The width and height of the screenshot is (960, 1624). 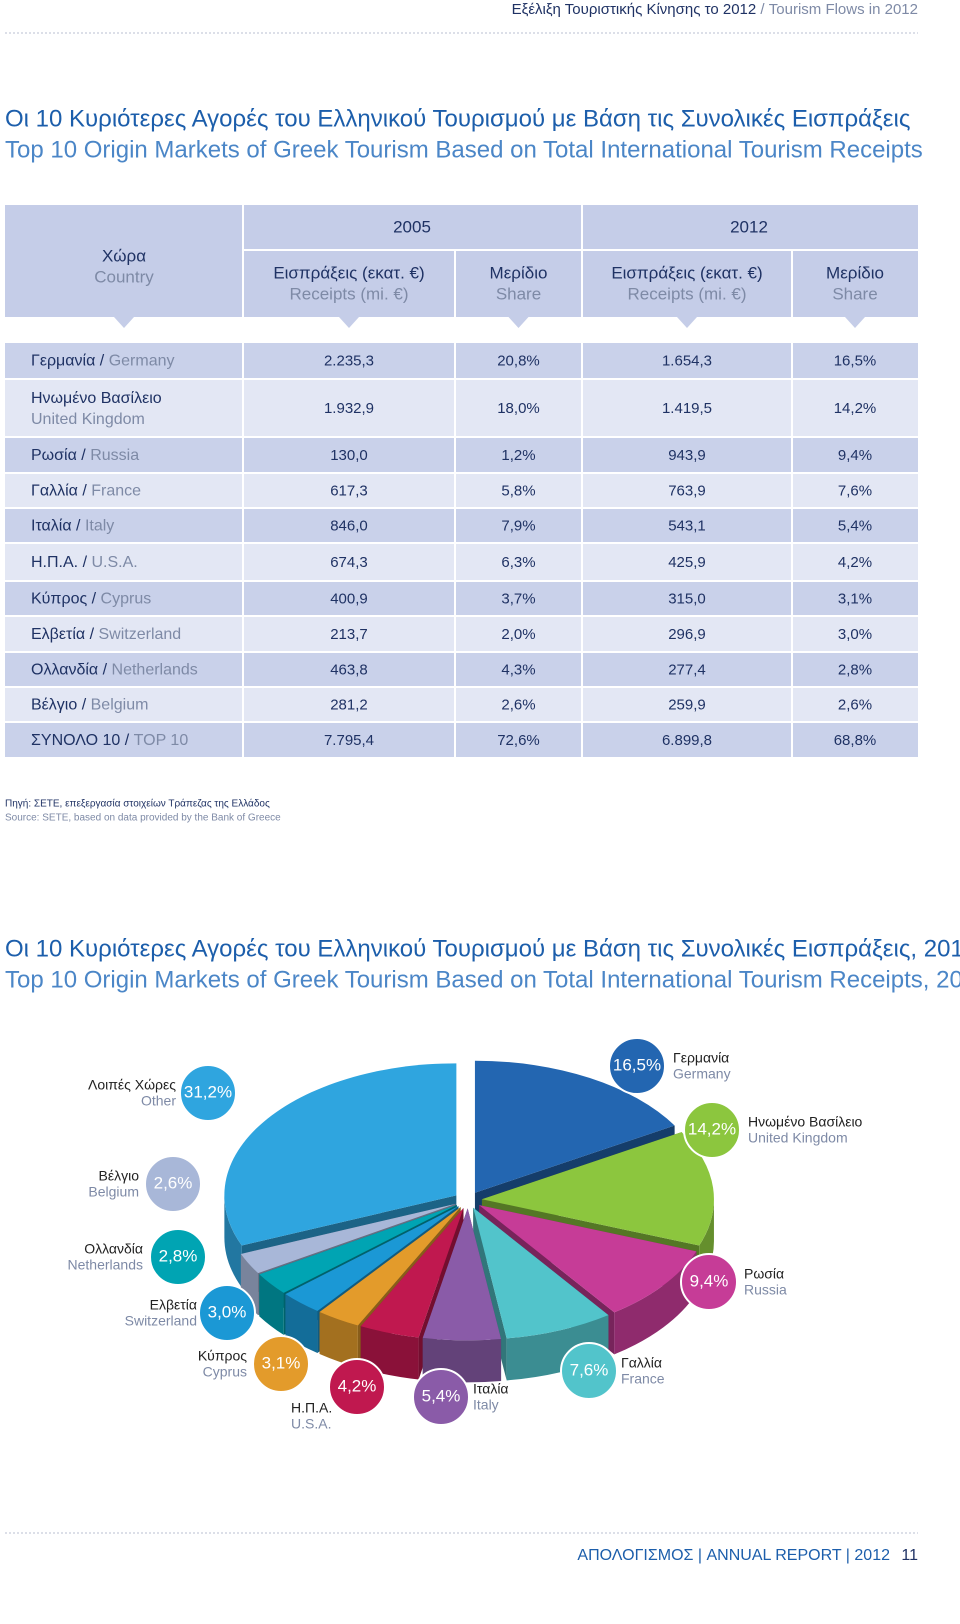 I want to click on value-label: 5,4%, so click(x=441, y=1395).